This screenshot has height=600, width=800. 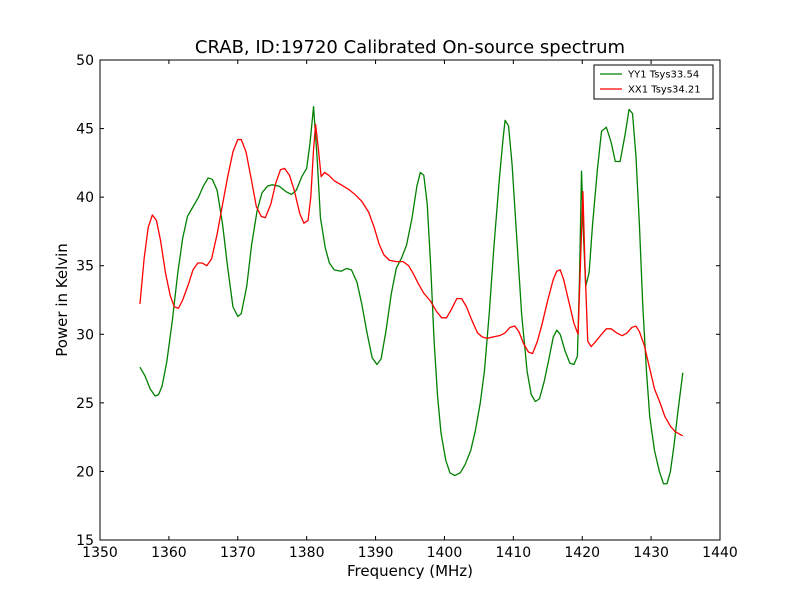 I want to click on legend-box, so click(x=653, y=82).